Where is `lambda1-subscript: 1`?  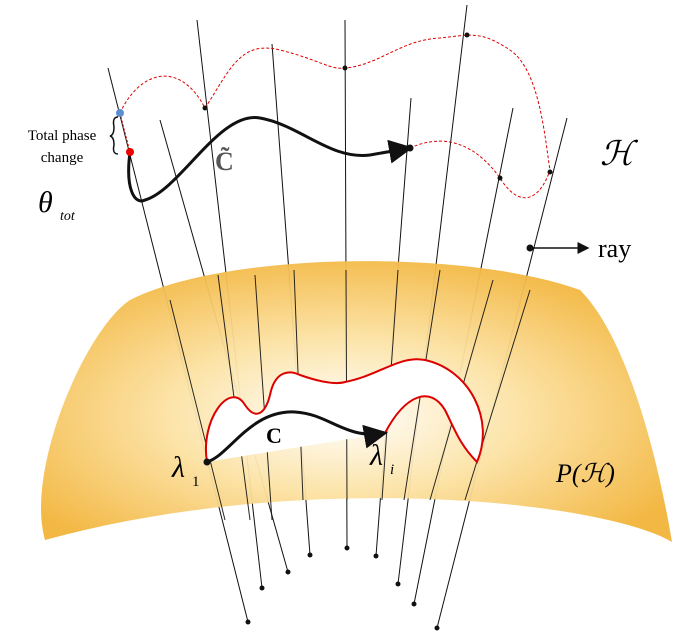
lambda1-subscript: 1 is located at coordinates (196, 482).